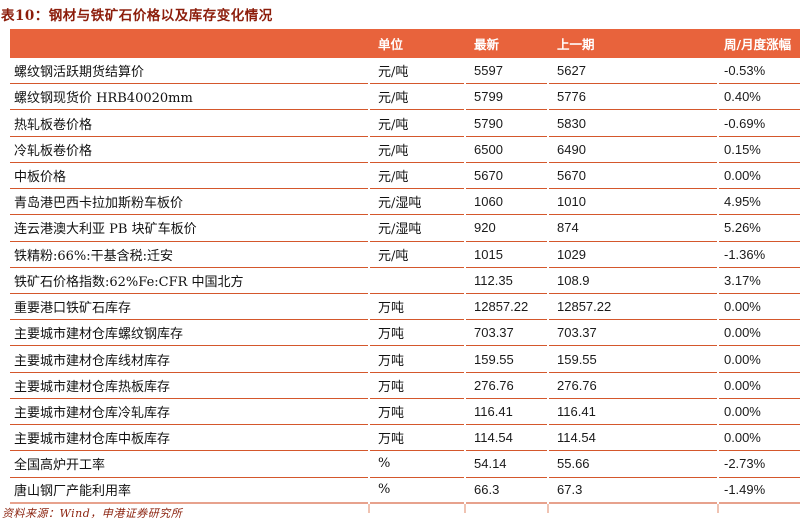 The width and height of the screenshot is (802, 523). I want to click on row-latest-value: 276.76, so click(506, 386).